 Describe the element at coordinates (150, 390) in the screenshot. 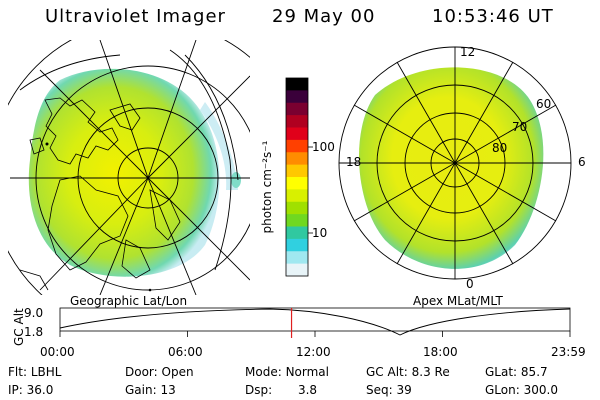

I see `info-gain: Gain: 13` at that location.